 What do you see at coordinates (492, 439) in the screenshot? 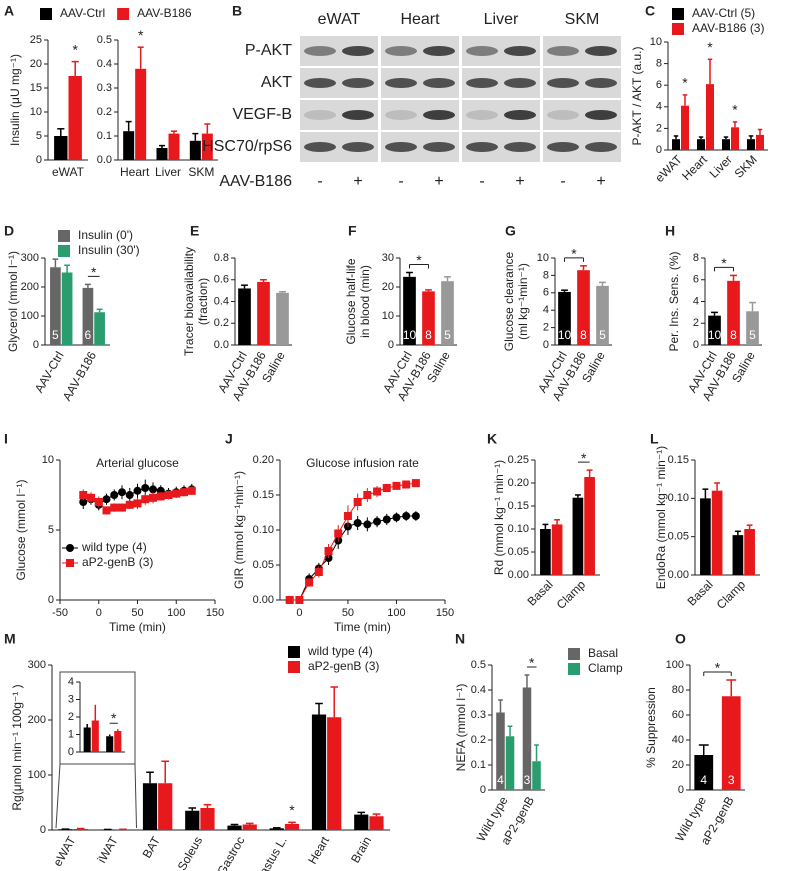
I see `panel-letter: K` at bounding box center [492, 439].